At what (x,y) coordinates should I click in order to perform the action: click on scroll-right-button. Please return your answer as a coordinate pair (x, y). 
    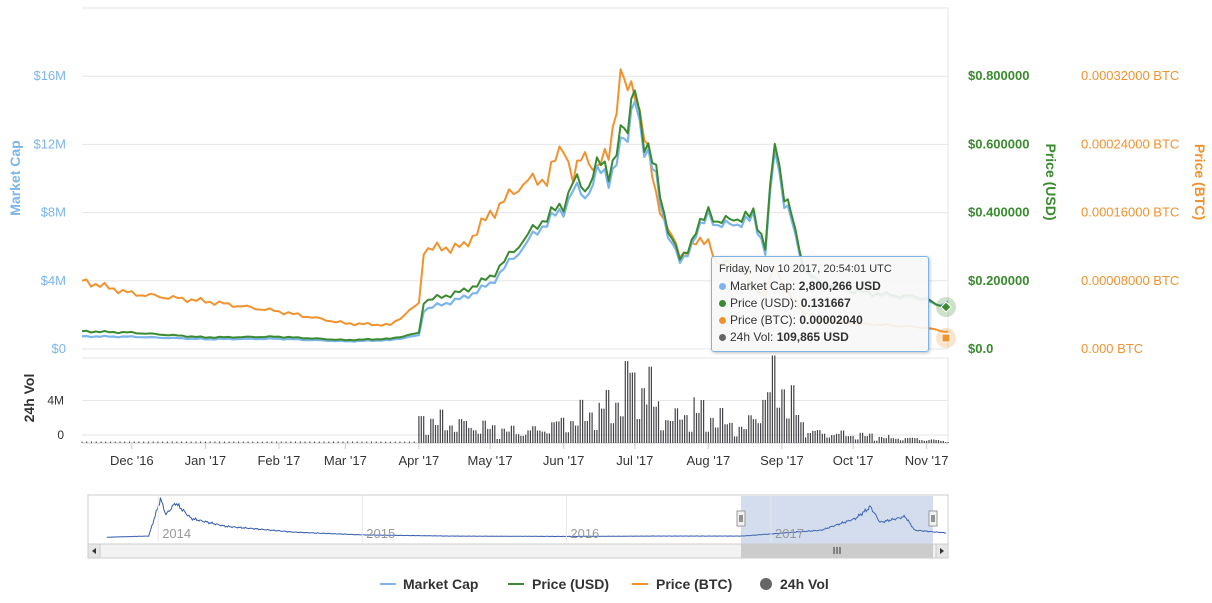
    Looking at the image, I should click on (942, 551).